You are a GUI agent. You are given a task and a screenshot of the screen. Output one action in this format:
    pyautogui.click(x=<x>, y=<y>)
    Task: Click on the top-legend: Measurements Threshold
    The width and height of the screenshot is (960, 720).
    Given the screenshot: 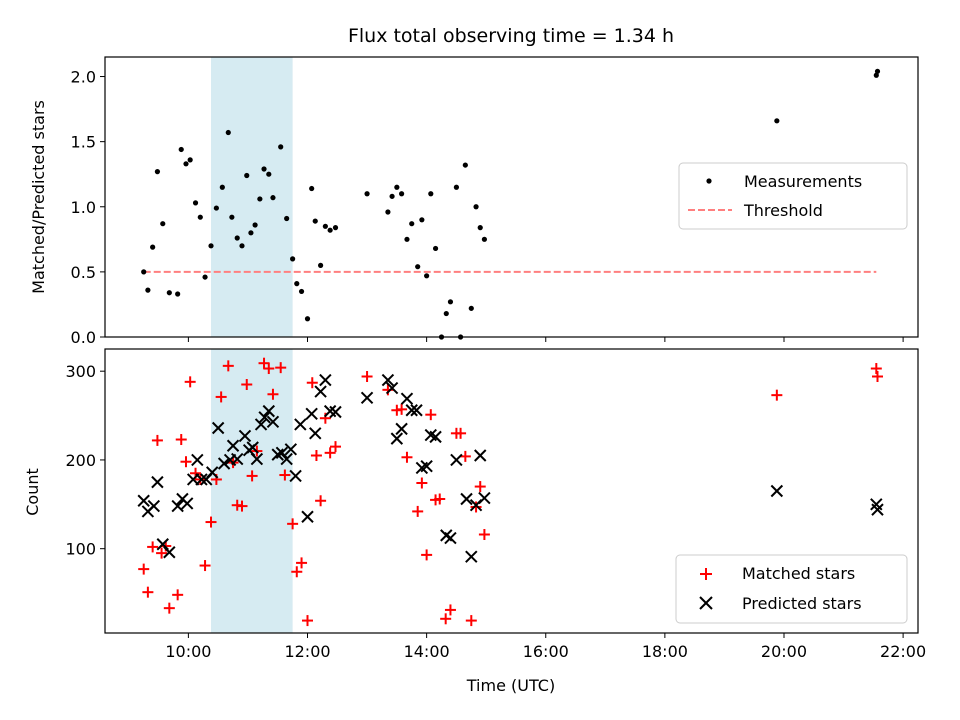 What is the action you would take?
    pyautogui.click(x=793, y=196)
    